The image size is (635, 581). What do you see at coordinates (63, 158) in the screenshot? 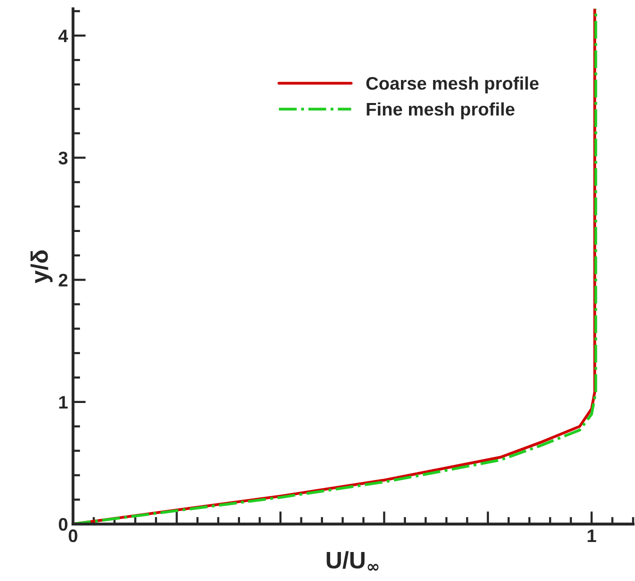
I see `y-tick-label: 3` at bounding box center [63, 158].